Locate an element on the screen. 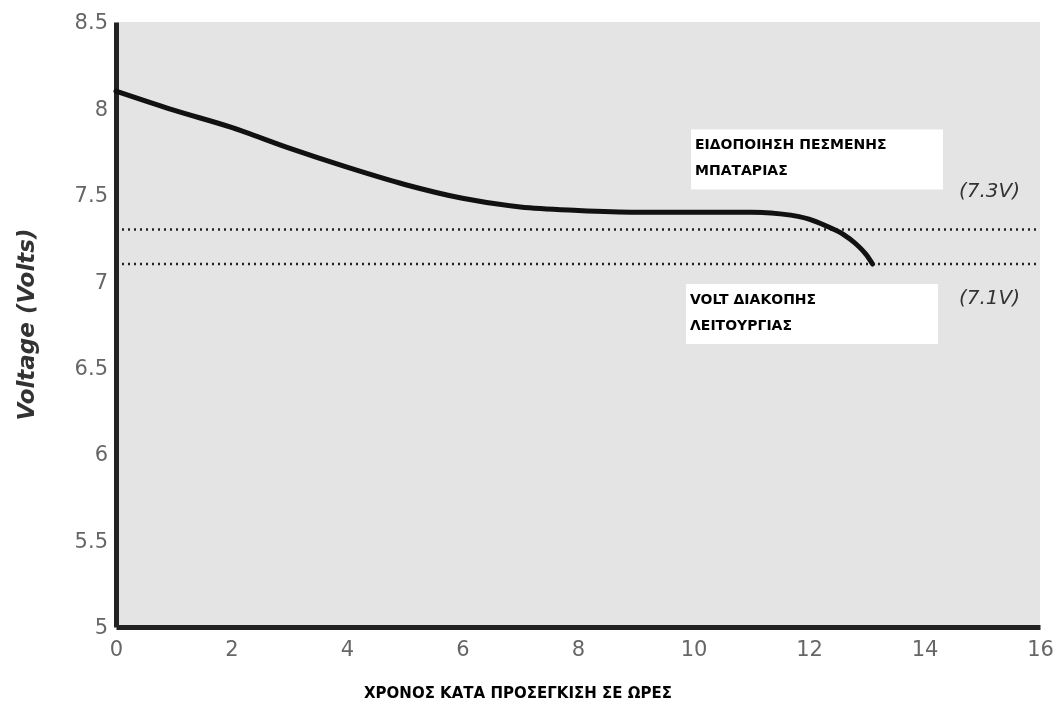 The width and height of the screenshot is (1057, 704). y-tick-label: 8 is located at coordinates (101, 108).